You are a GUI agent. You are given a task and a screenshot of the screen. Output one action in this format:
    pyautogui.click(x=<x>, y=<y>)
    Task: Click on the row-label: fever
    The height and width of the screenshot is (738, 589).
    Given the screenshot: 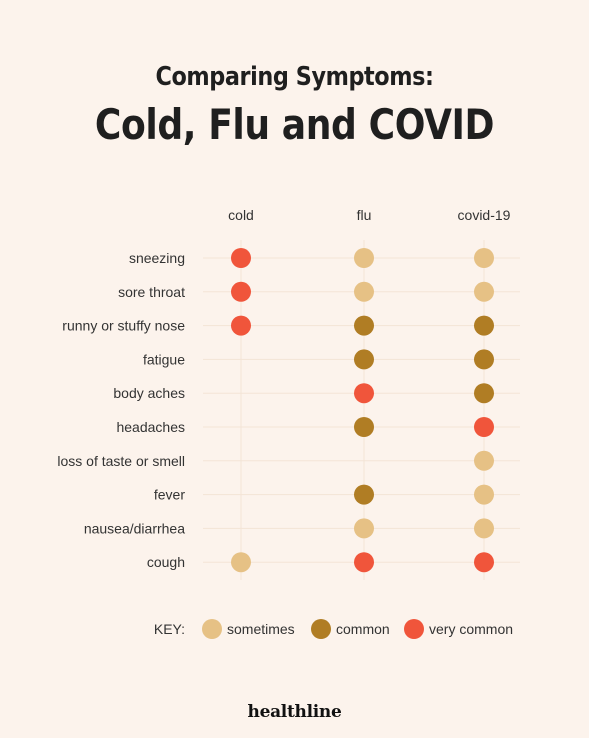 What is the action you would take?
    pyautogui.click(x=169, y=495)
    